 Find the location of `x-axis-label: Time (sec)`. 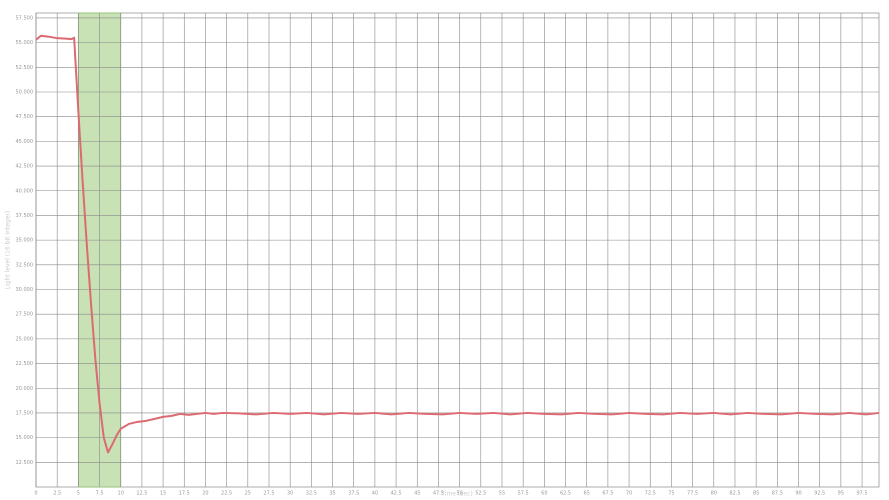

x-axis-label: Time (sec) is located at coordinates (456, 494).